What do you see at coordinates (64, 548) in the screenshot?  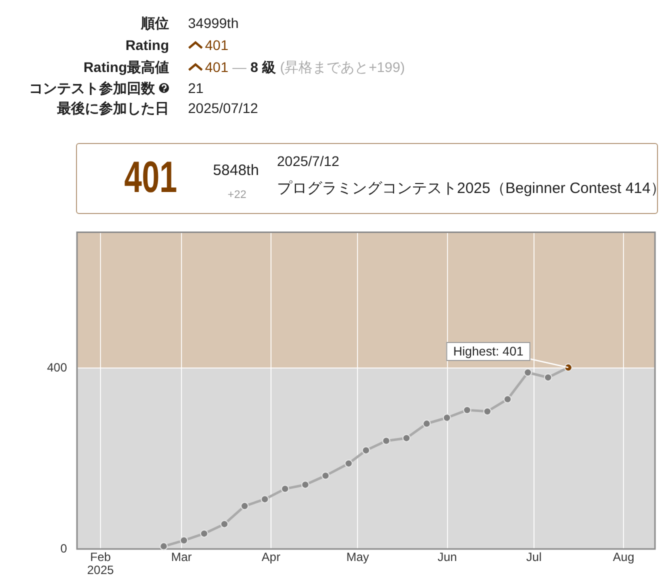 I see `y-tick-label: 0` at bounding box center [64, 548].